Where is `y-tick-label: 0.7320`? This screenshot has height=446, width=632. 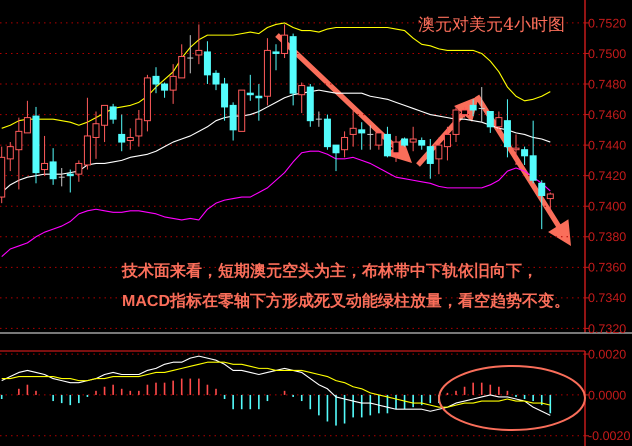
y-tick-label: 0.7320 is located at coordinates (607, 329).